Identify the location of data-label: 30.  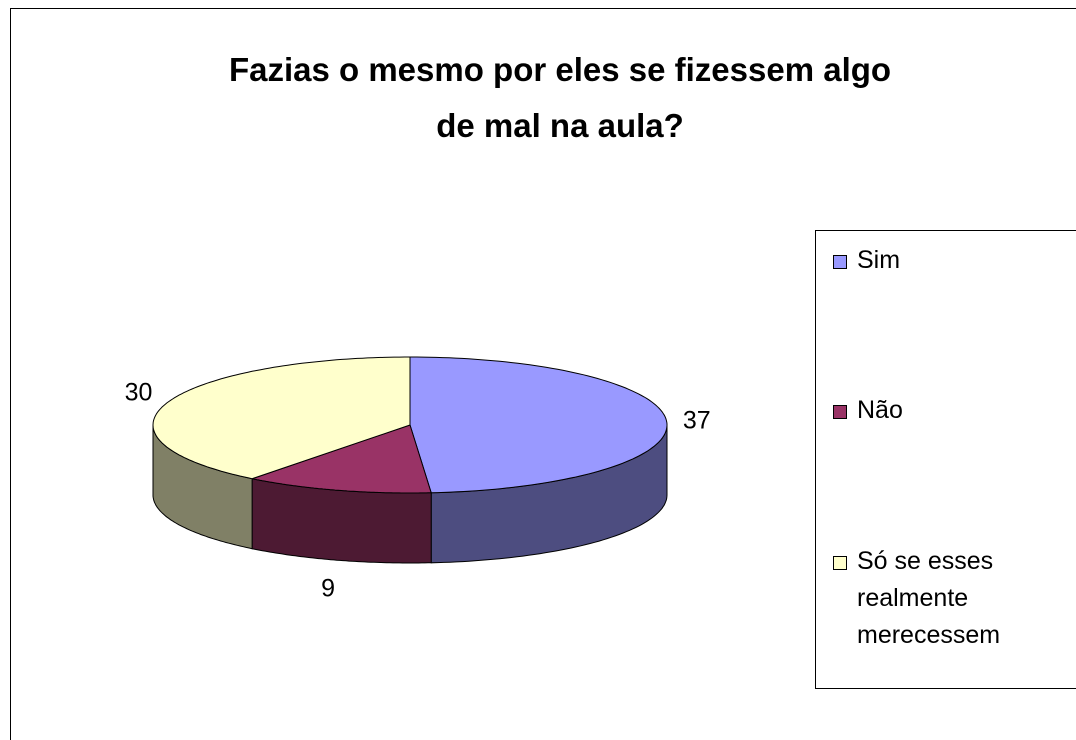
(138, 392).